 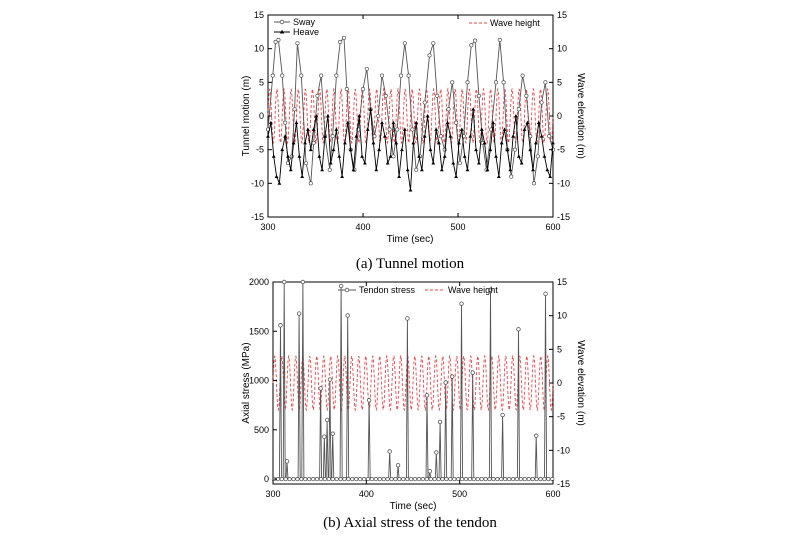 What do you see at coordinates (410, 264) in the screenshot?
I see `caption-a: (a) Tunnel motion` at bounding box center [410, 264].